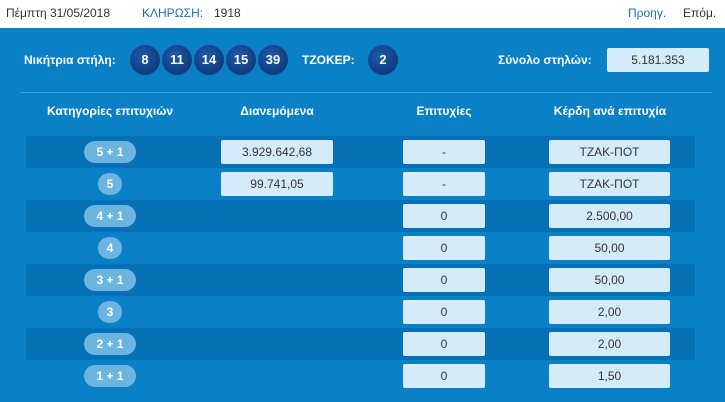 The width and height of the screenshot is (725, 402). Describe the element at coordinates (360, 248) in the screenshot. I see `table-row: 4 0 50,00` at that location.